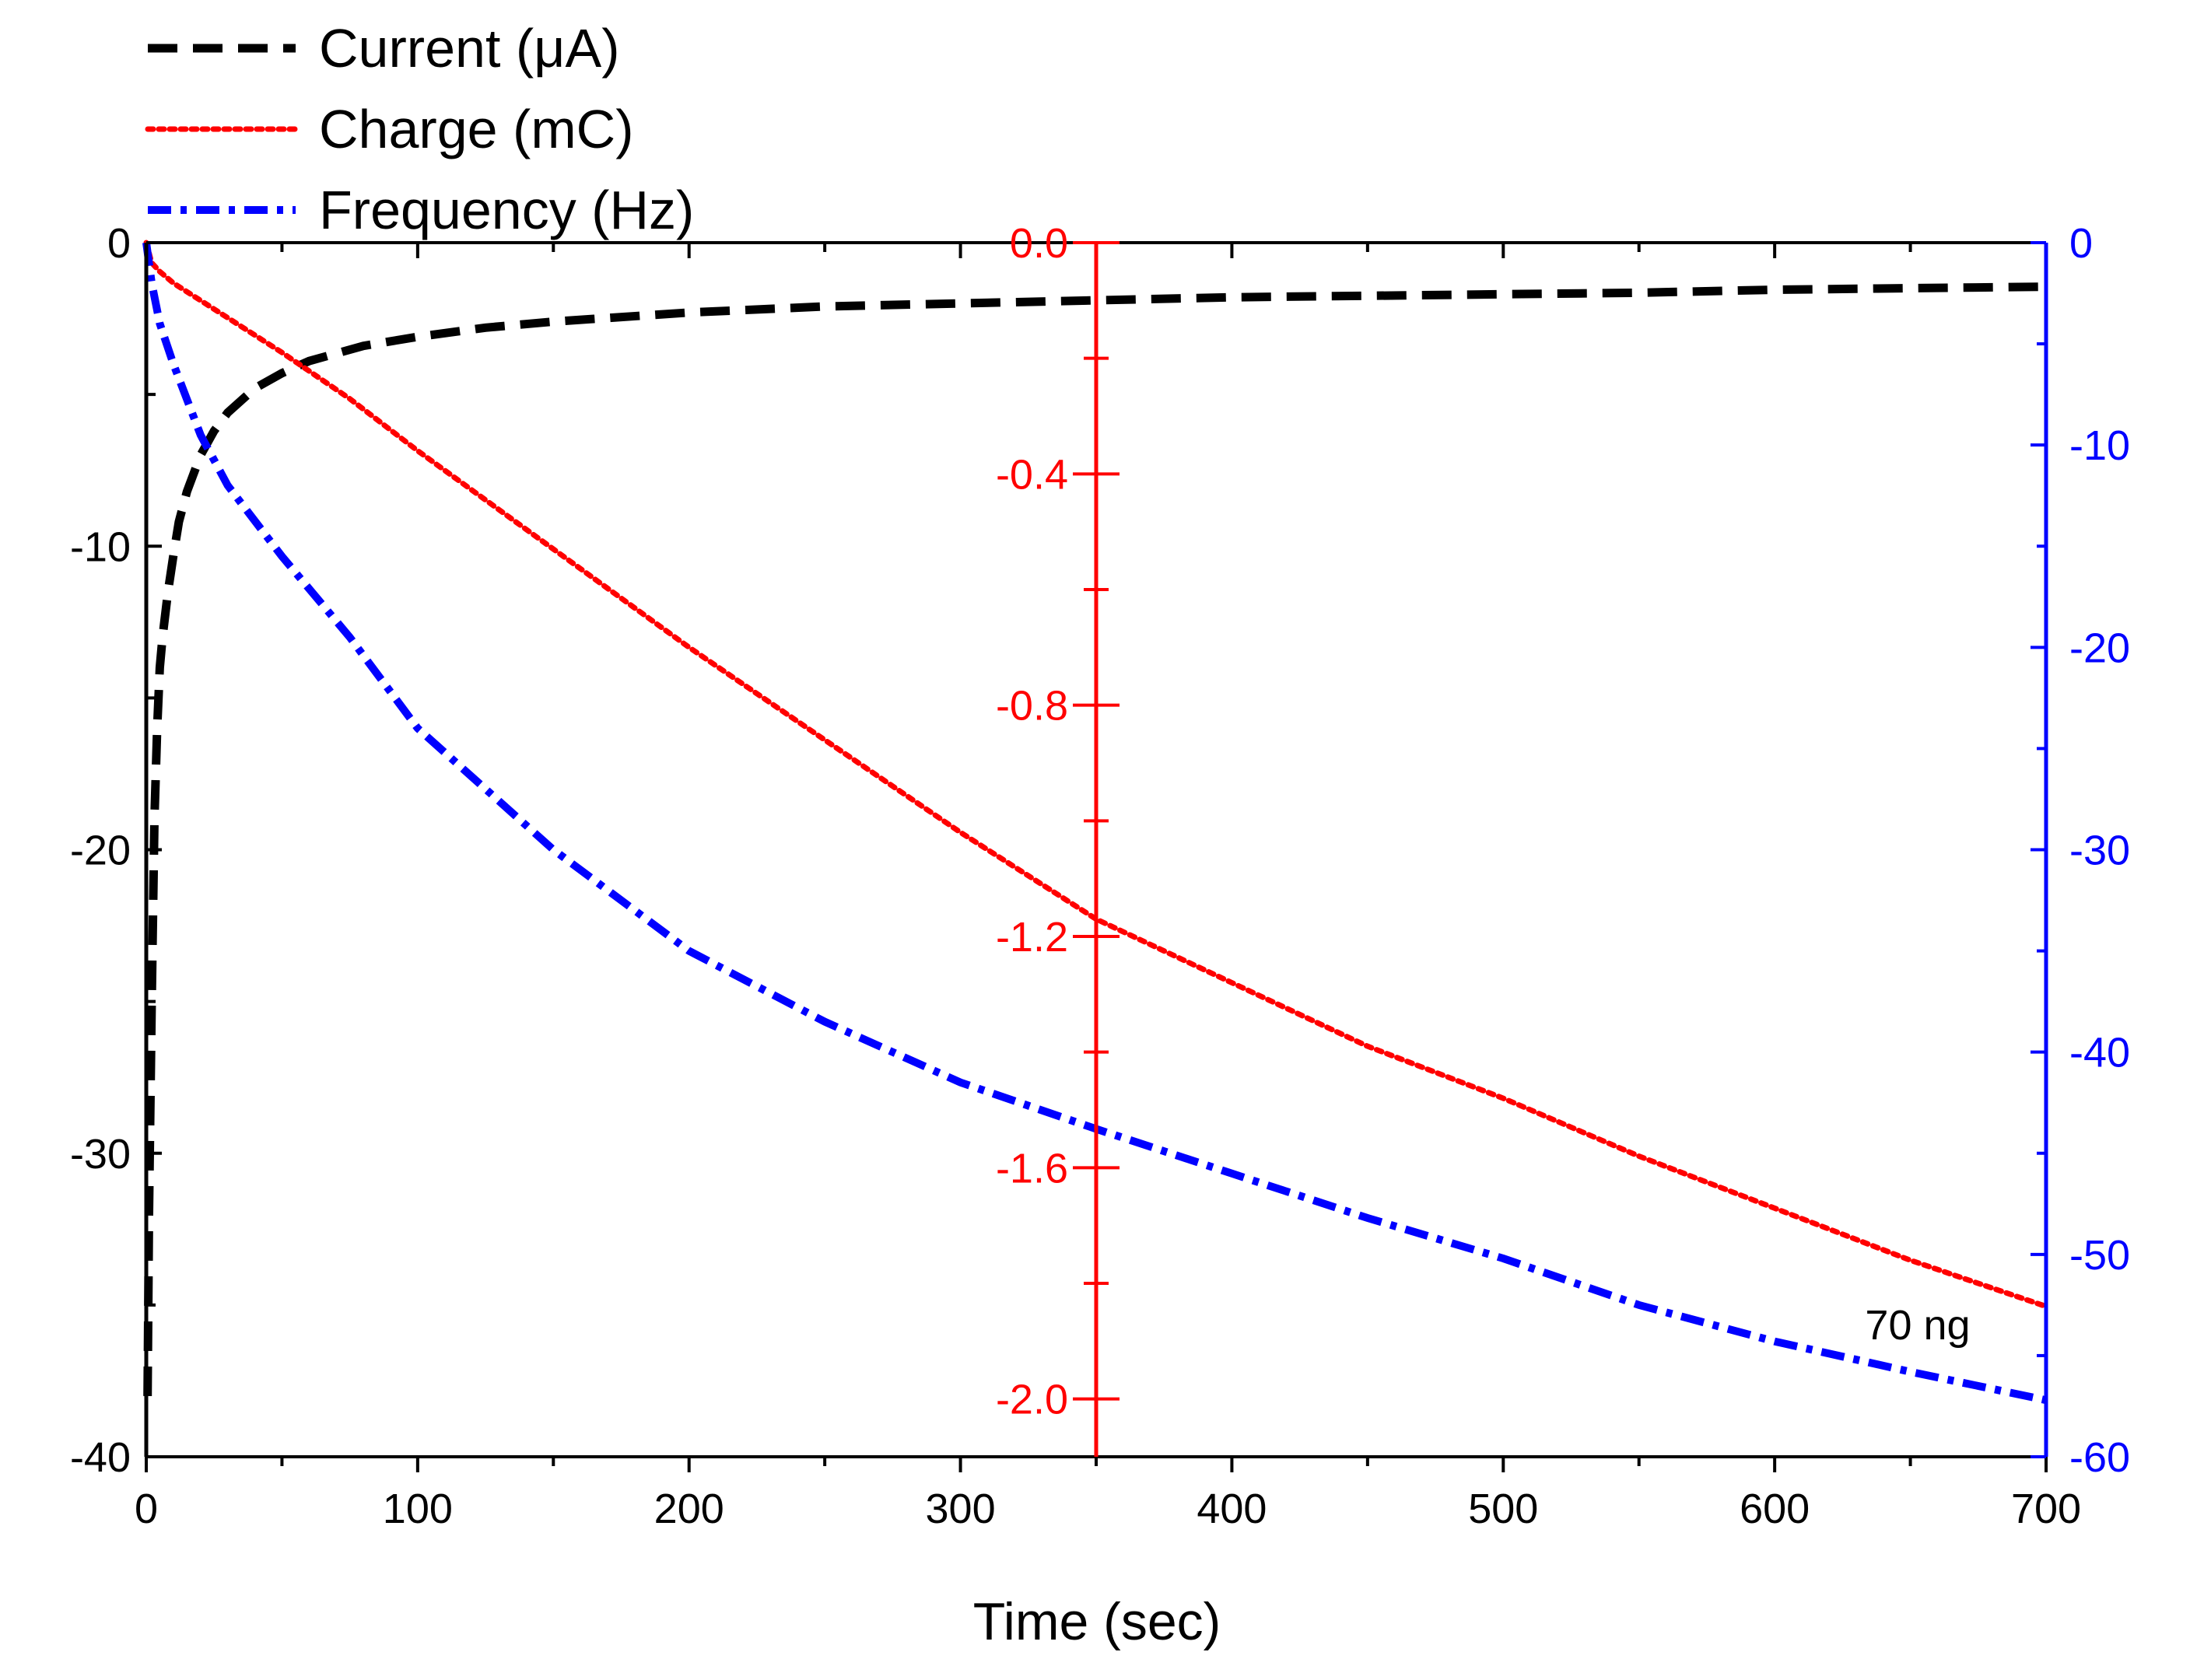 The height and width of the screenshot is (1680, 2190). Describe the element at coordinates (1032, 1400) in the screenshot. I see `charge-tick-label: -2.0` at that location.